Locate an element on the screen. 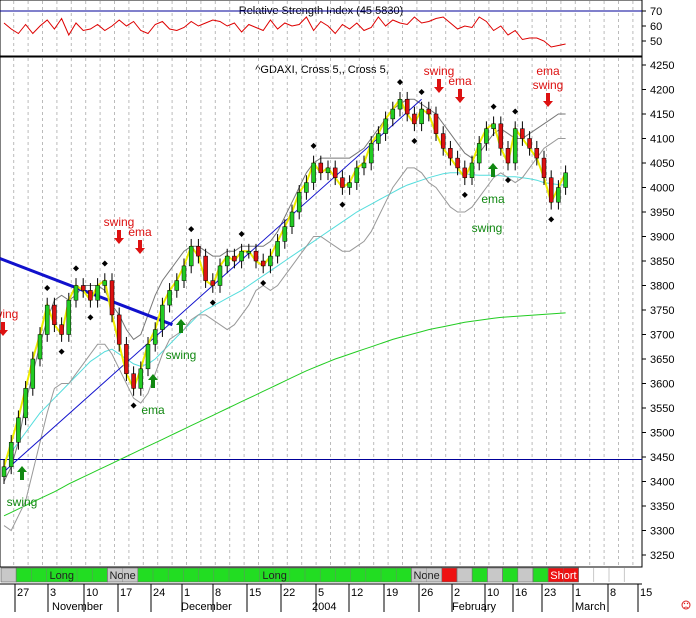 This screenshot has width=696, height=618. day-label: 1 is located at coordinates (578, 593).